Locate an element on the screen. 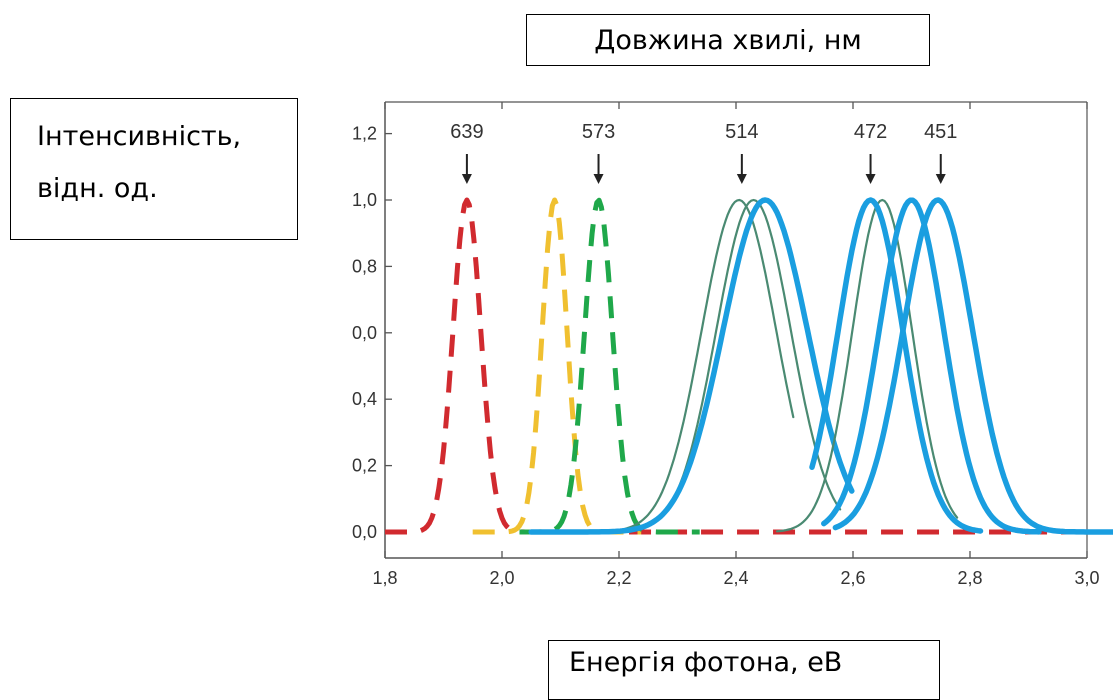  wavelength-label: 451 is located at coordinates (940, 132).